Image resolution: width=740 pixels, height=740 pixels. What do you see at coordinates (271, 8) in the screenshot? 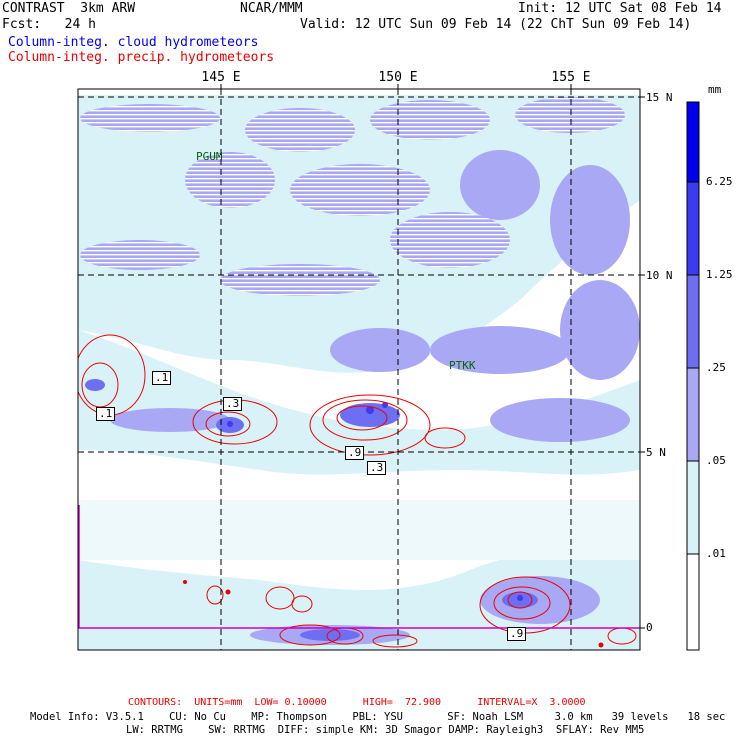
I see `organization-label: NCAR/MMM` at bounding box center [271, 8].